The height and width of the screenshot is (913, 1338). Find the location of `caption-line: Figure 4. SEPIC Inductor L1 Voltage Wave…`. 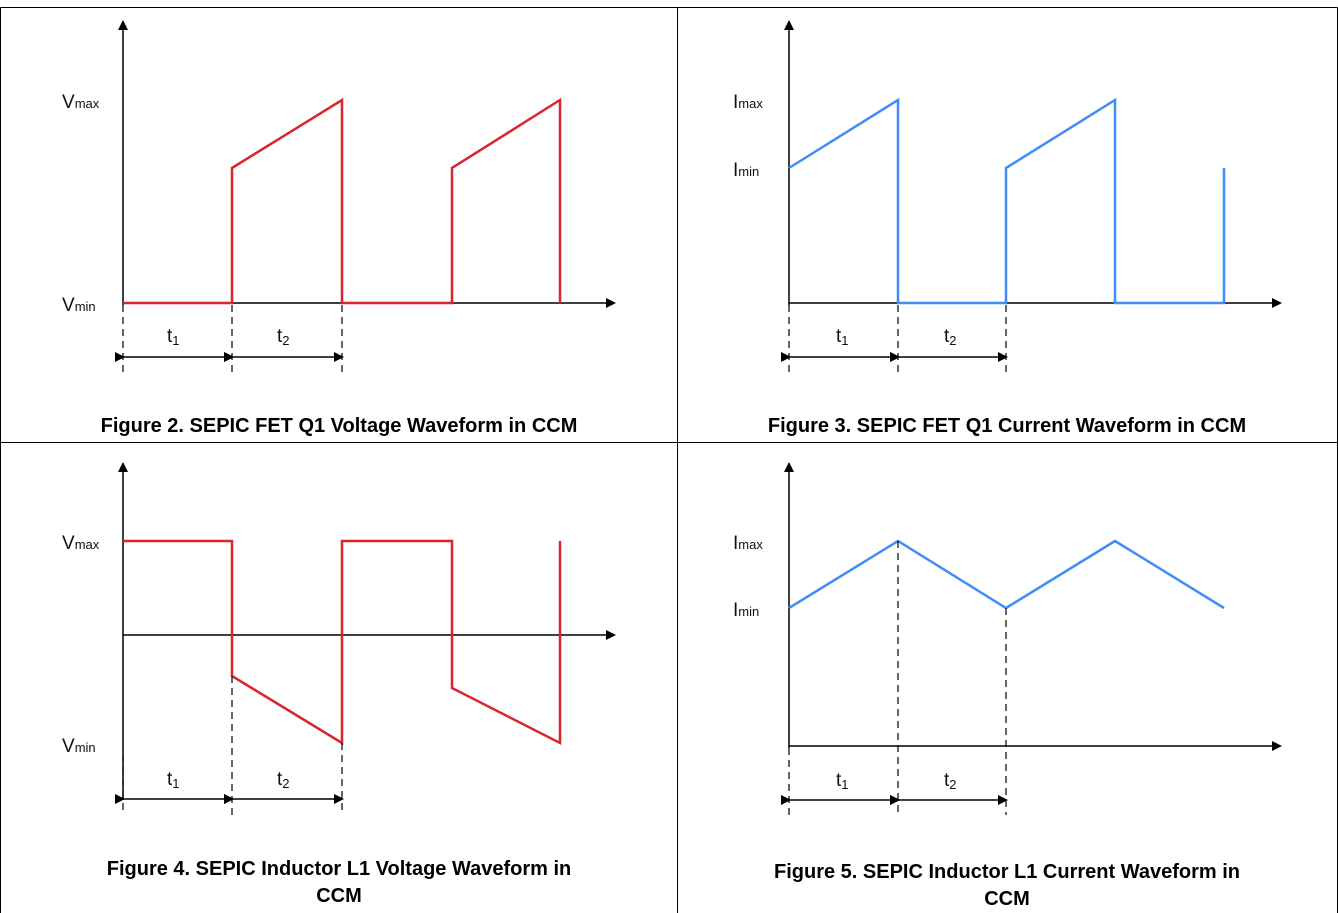

caption-line: Figure 4. SEPIC Inductor L1 Voltage Wave… is located at coordinates (339, 869).